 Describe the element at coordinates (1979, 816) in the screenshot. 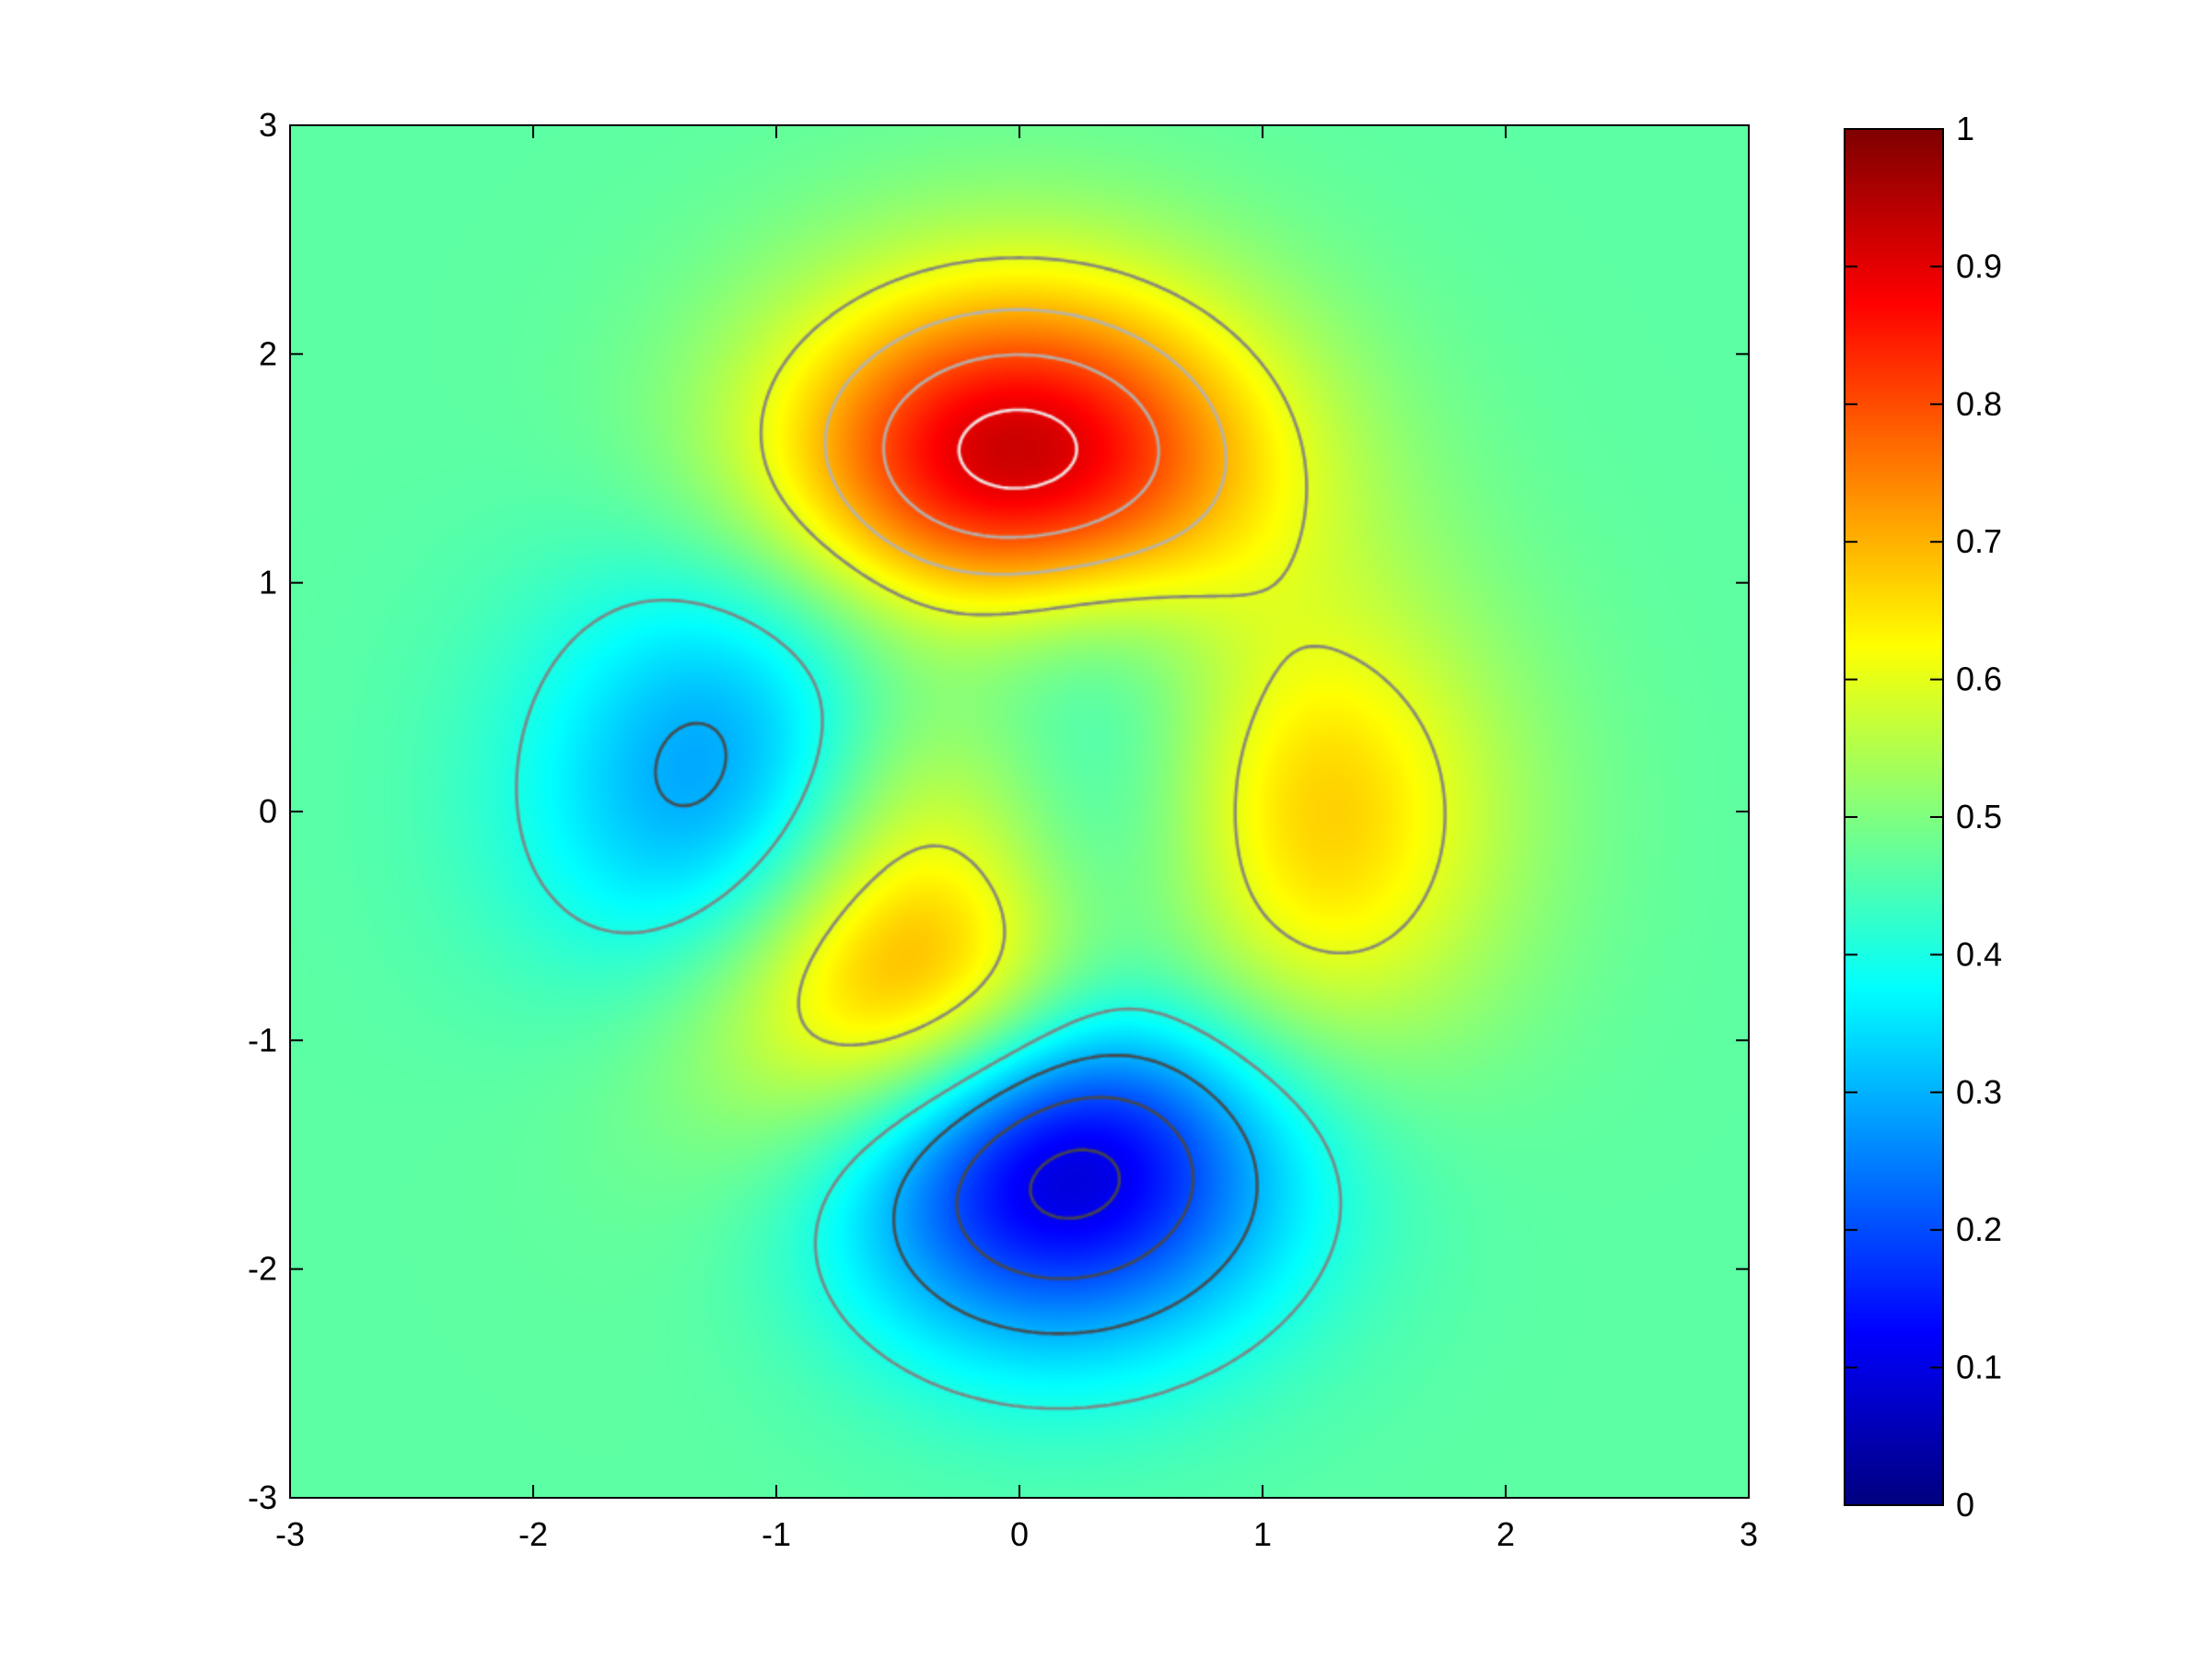

I see `colorbar-tick-label: 0.5` at that location.